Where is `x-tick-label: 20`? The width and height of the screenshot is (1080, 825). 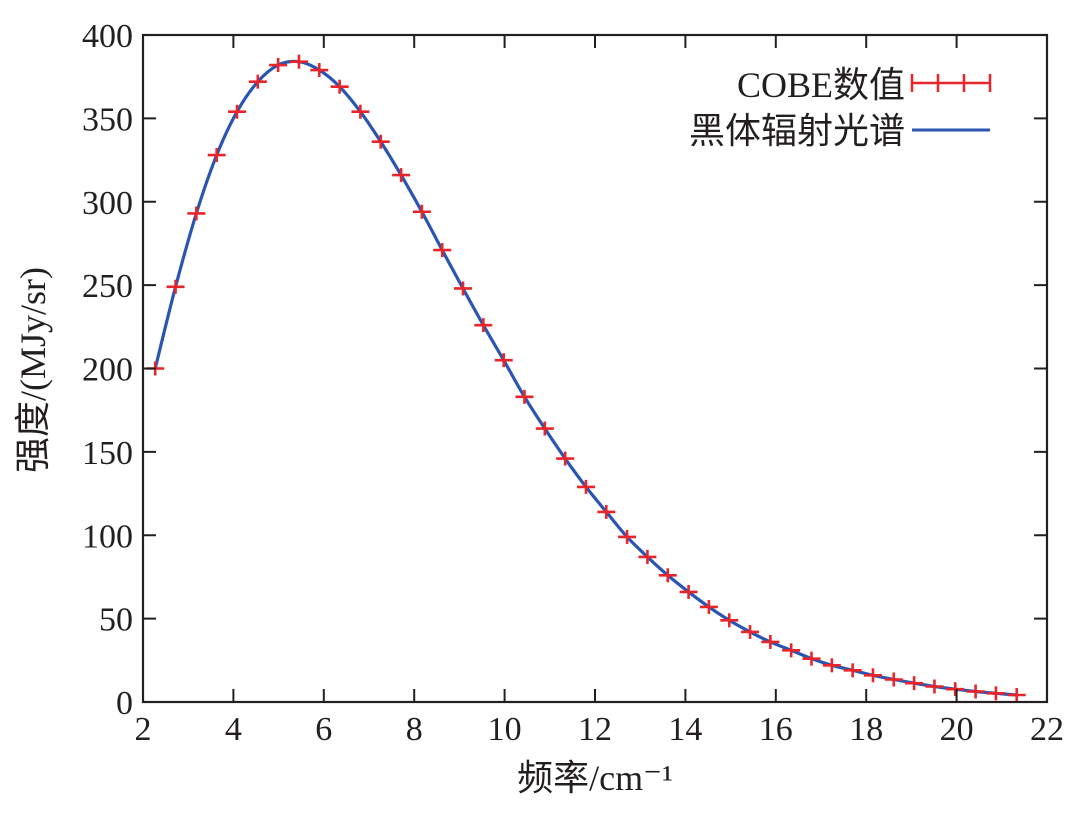 x-tick-label: 20 is located at coordinates (957, 729).